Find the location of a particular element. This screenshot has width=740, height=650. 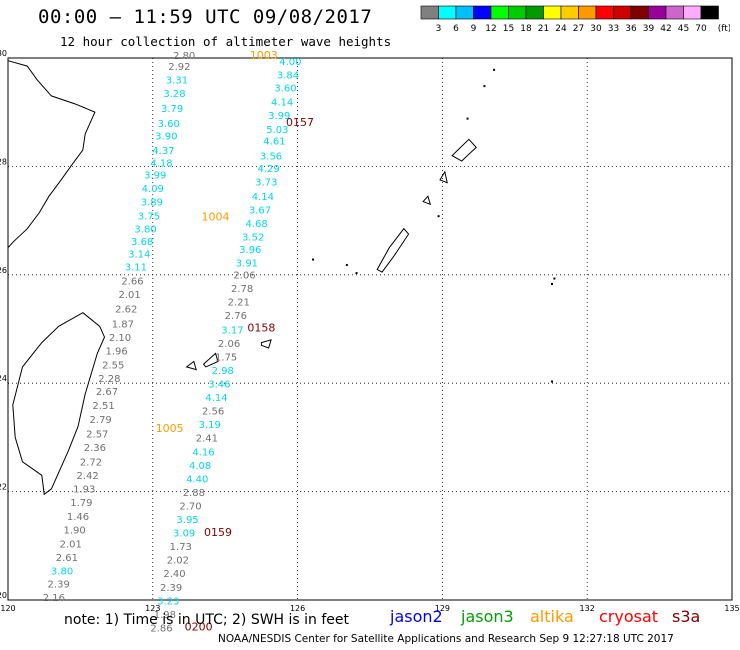

satellite-legend-cryosat: cryosat is located at coordinates (629, 616).